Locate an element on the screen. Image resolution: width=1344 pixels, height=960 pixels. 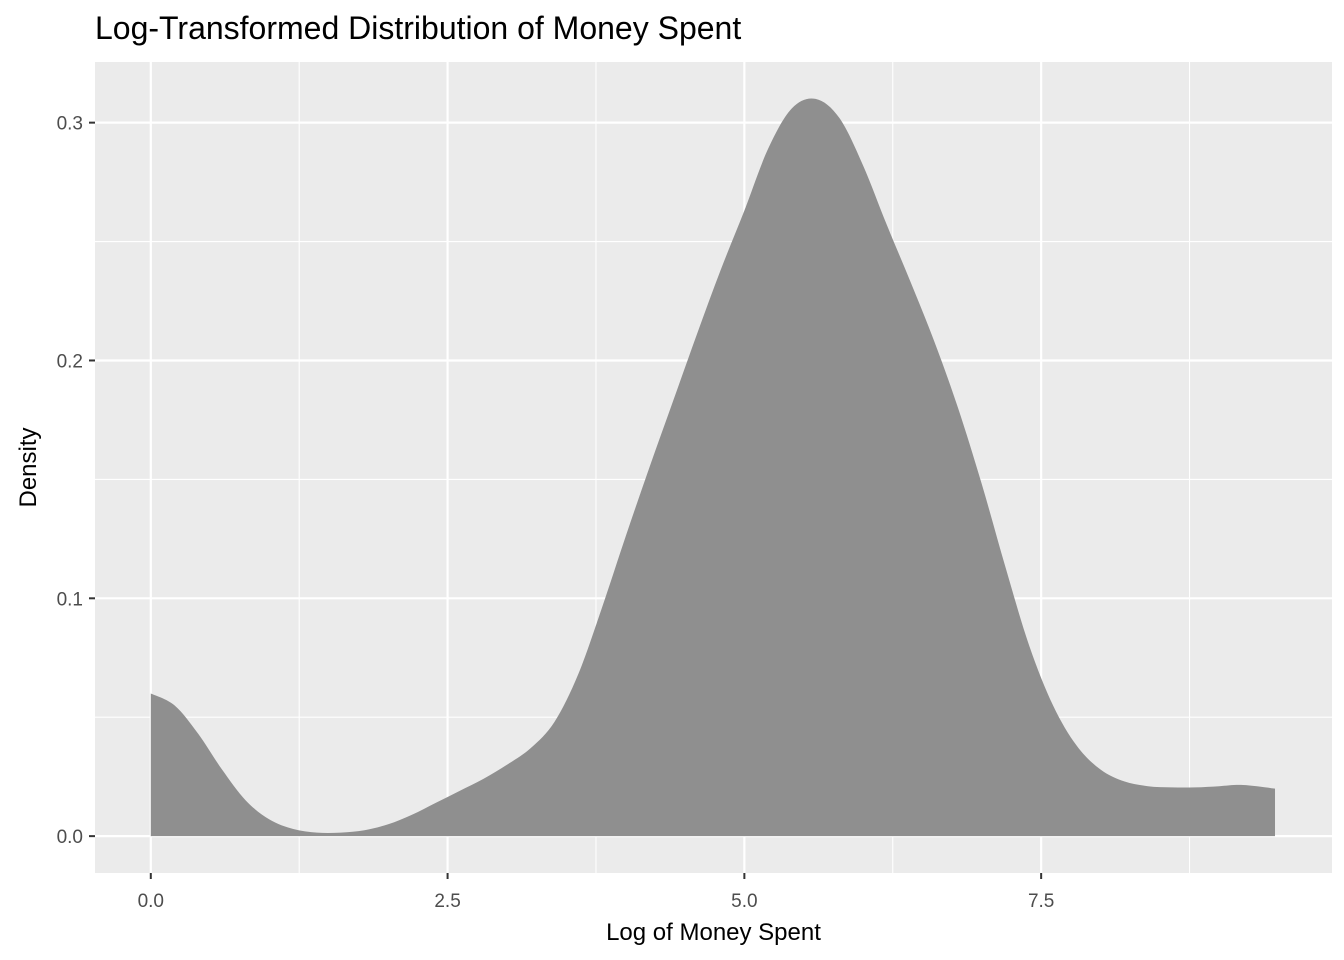
y-tick-label: 0.0 is located at coordinates (70, 837).